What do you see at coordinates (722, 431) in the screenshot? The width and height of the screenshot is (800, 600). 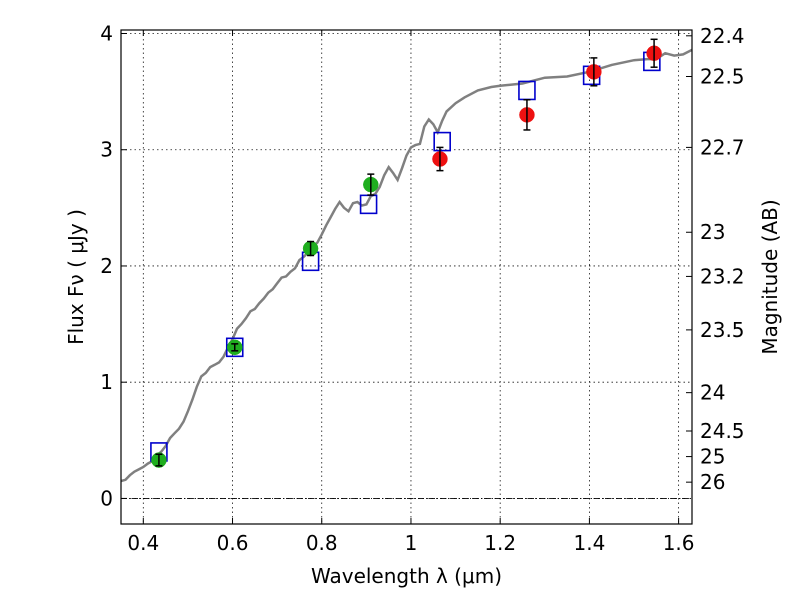 I see `right-tick-label: 24.5` at bounding box center [722, 431].